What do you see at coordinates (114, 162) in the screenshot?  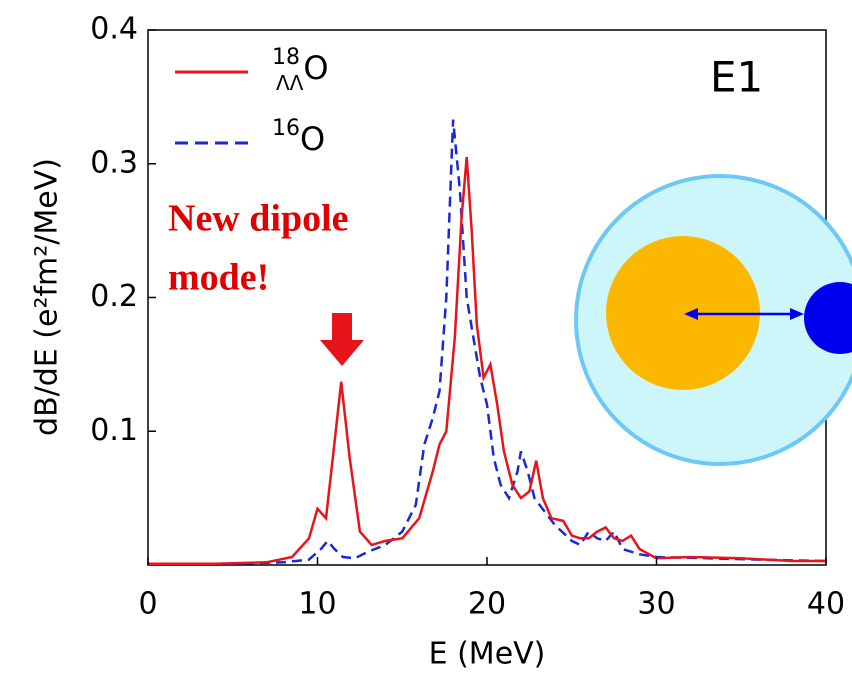 I see `y-tick-label: 0.3` at bounding box center [114, 162].